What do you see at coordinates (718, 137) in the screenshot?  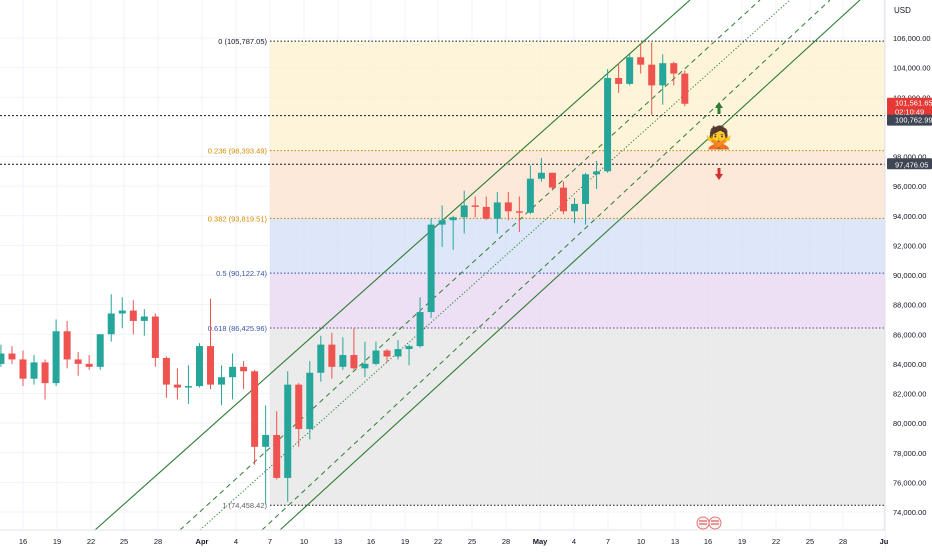 I see `no-gesture-emoji-icon: 🙅` at bounding box center [718, 137].